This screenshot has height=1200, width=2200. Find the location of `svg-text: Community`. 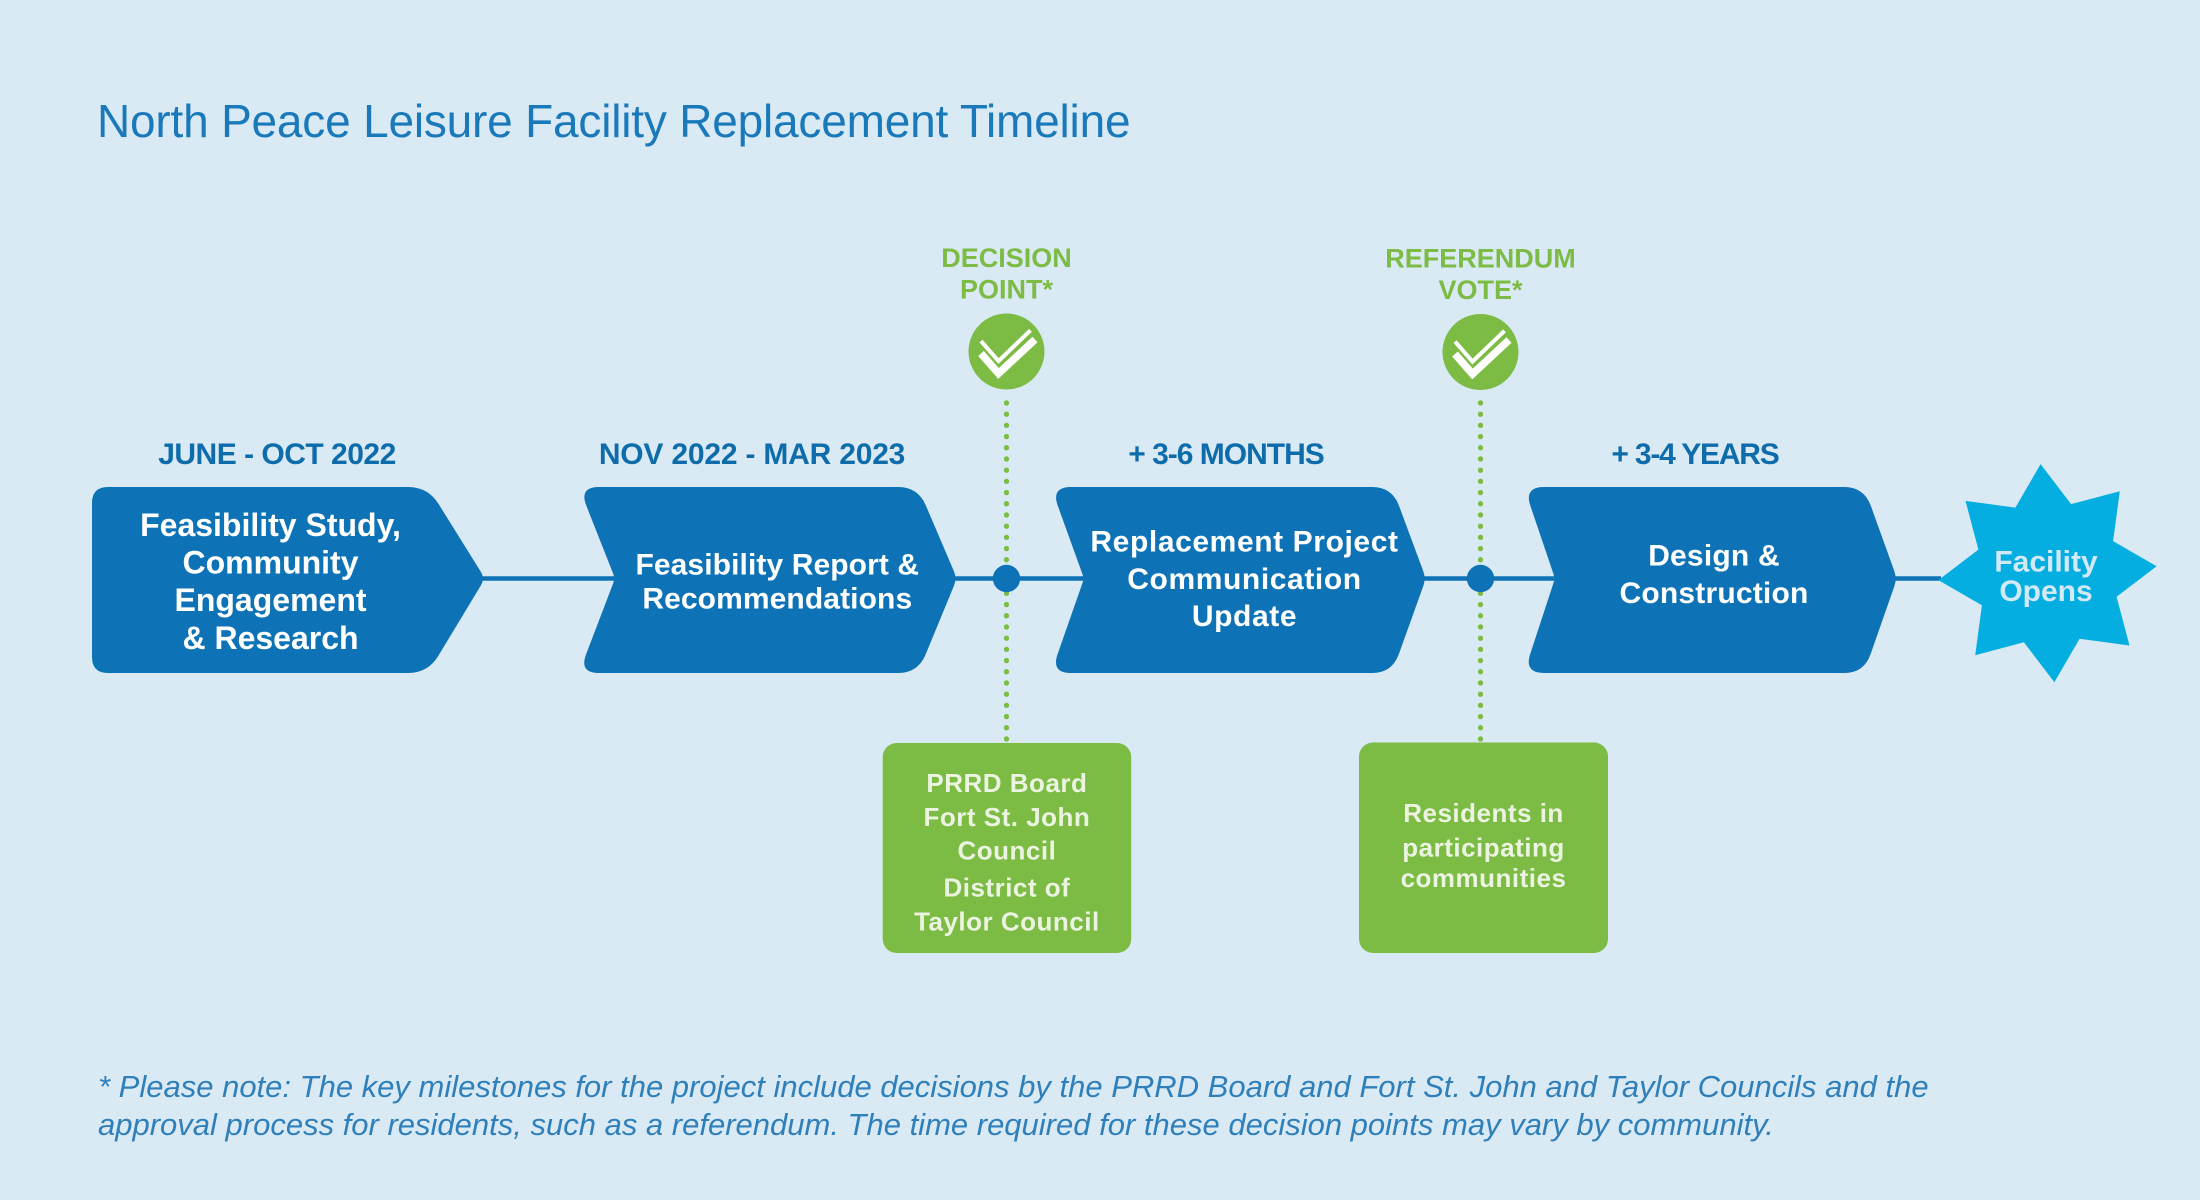

svg-text: Community is located at coordinates (271, 563).